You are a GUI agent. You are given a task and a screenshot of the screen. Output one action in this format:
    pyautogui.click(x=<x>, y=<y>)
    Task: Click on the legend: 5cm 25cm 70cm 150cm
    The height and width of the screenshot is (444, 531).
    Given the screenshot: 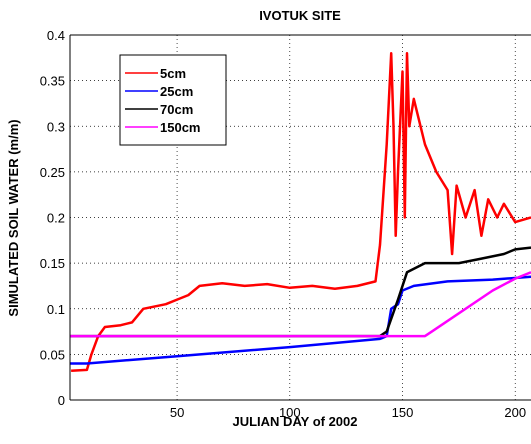 What is the action you would take?
    pyautogui.click(x=173, y=100)
    